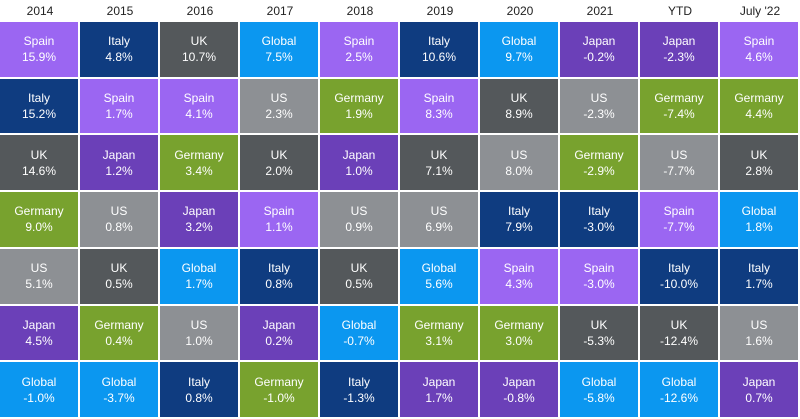 The height and width of the screenshot is (419, 800). I want to click on cell: US -2.3%, so click(599, 106).